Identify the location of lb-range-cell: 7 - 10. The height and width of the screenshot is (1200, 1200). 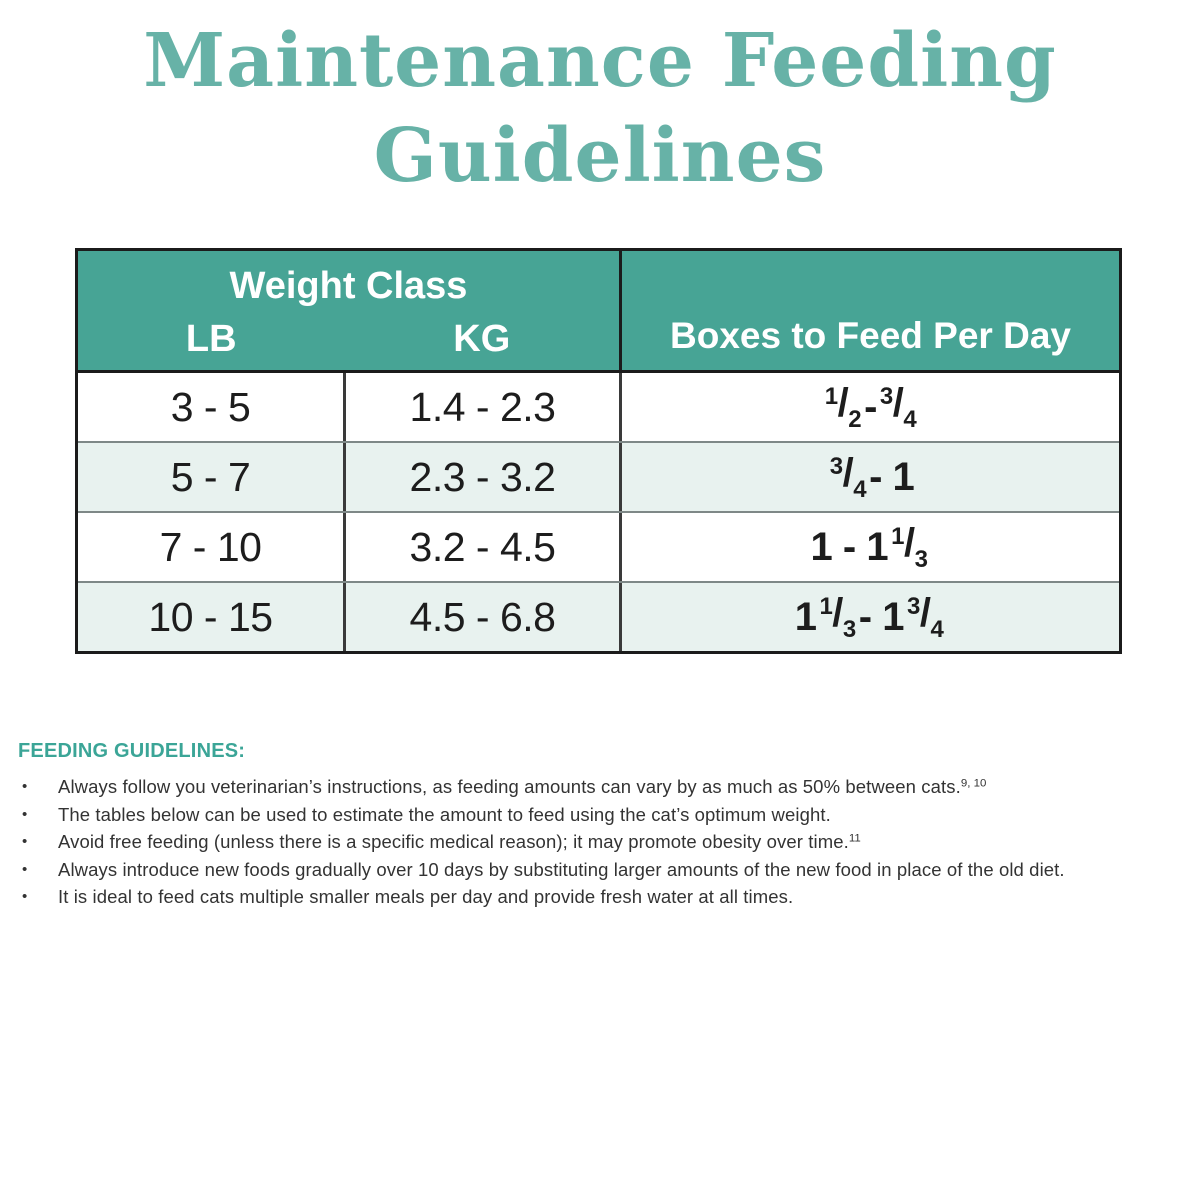
(212, 547).